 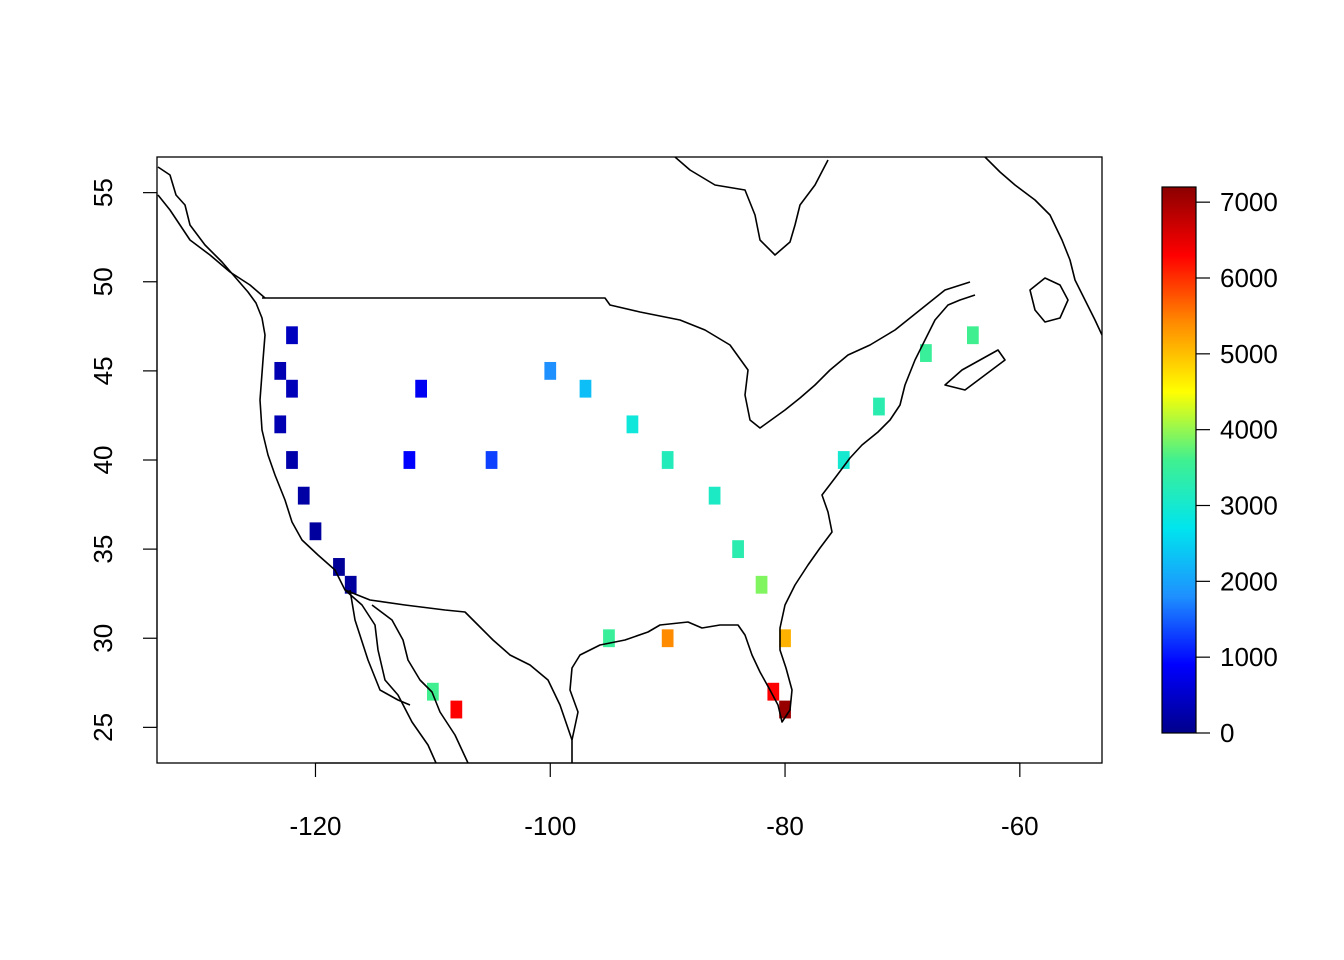 What do you see at coordinates (1249, 657) in the screenshot?
I see `colorbar-tick-label: 1000` at bounding box center [1249, 657].